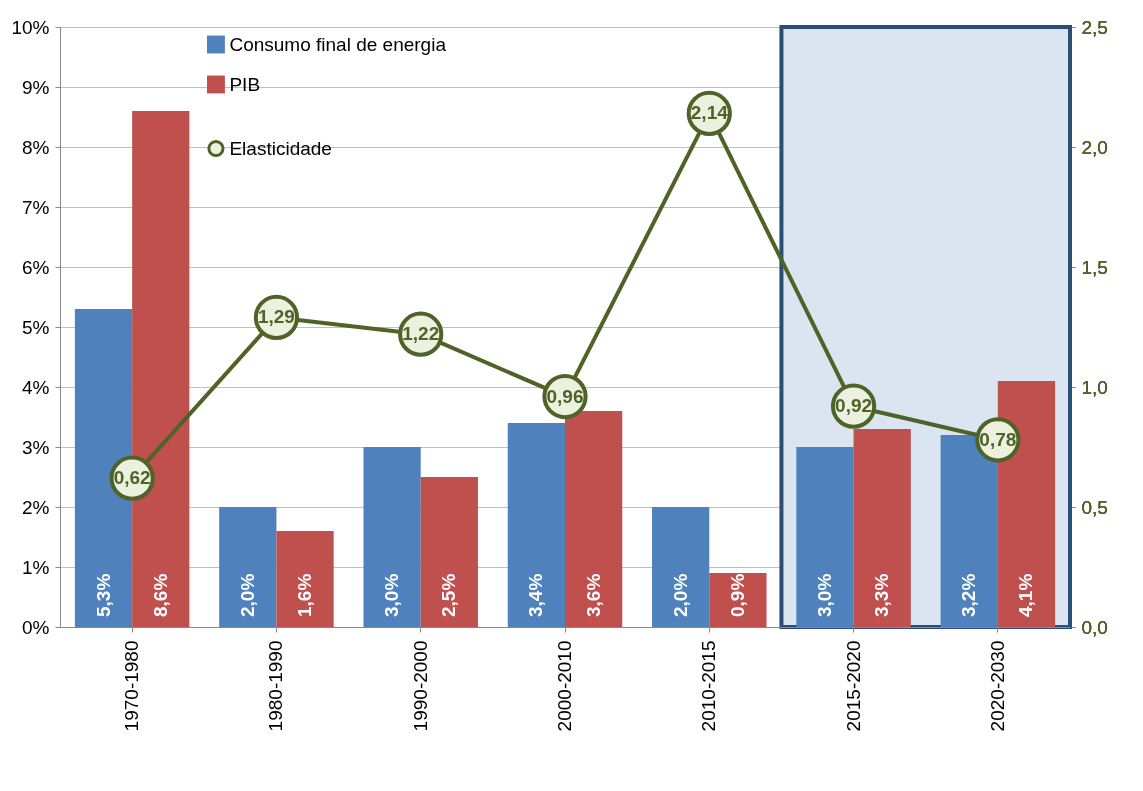  I want to click on y2-tick-label: 0,5, so click(1094, 507).